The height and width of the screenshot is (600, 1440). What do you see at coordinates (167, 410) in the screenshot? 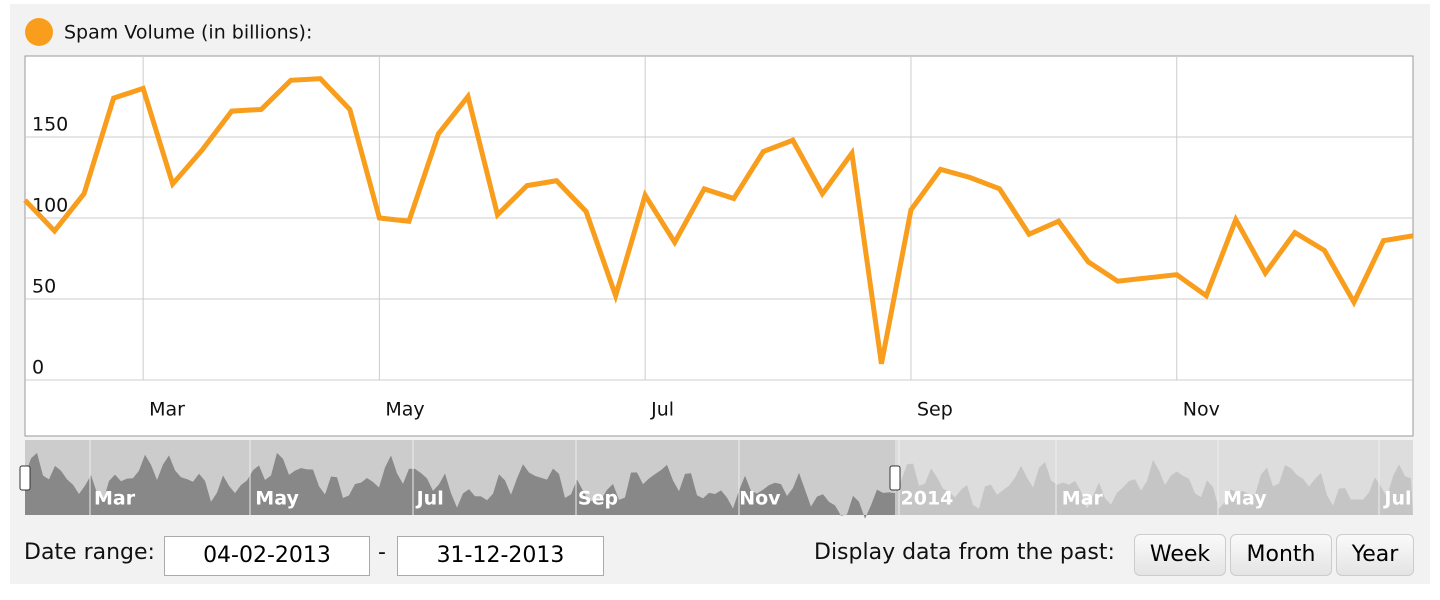
I see `x-tick-label: Mar` at bounding box center [167, 410].